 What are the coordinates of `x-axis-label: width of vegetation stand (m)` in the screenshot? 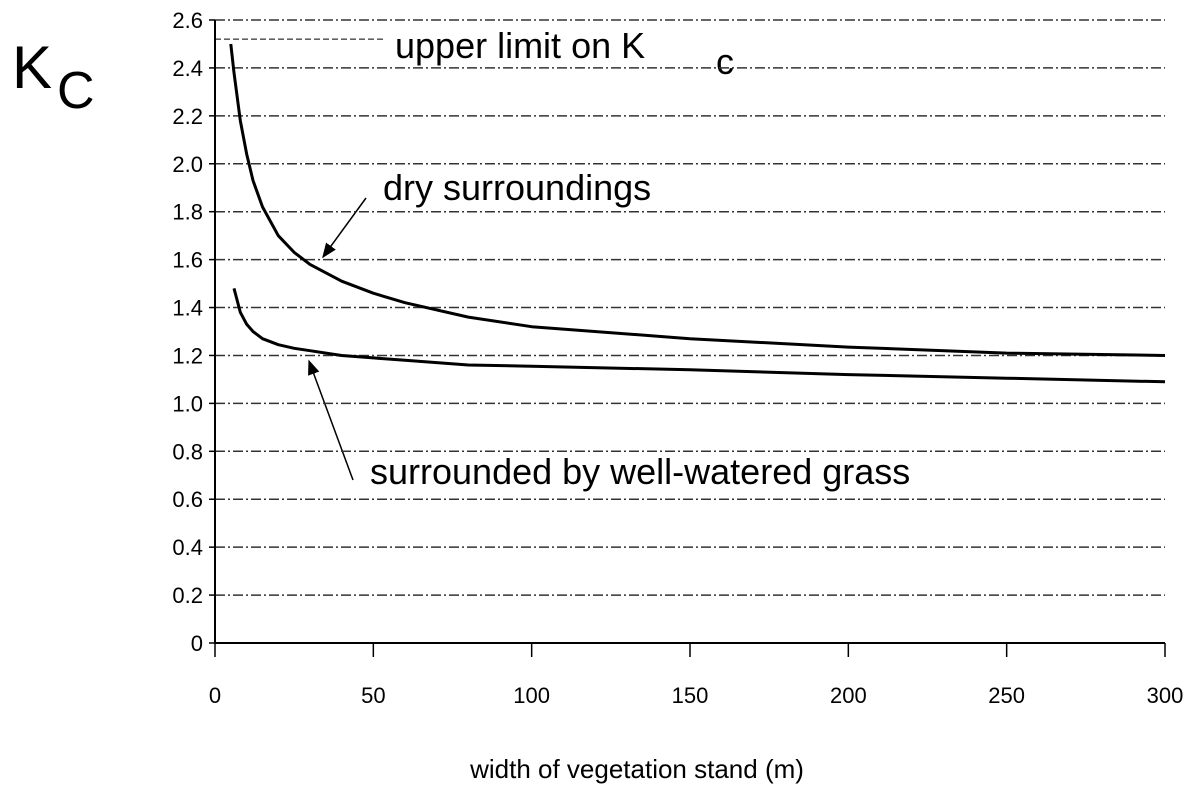 It's located at (636, 769).